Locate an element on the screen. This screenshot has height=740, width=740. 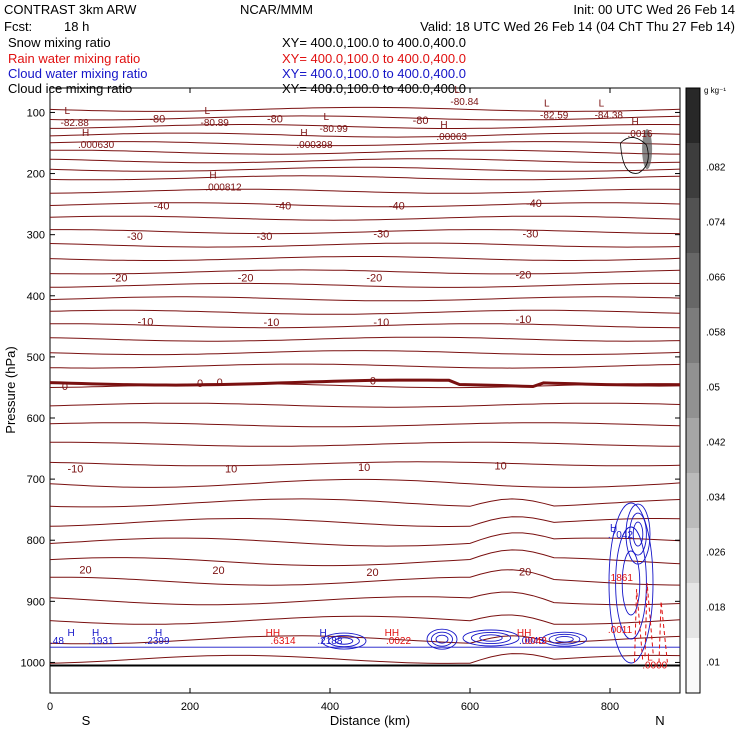
init-time: Init: 00 UTC Wed 26 Feb 14 is located at coordinates (654, 9).